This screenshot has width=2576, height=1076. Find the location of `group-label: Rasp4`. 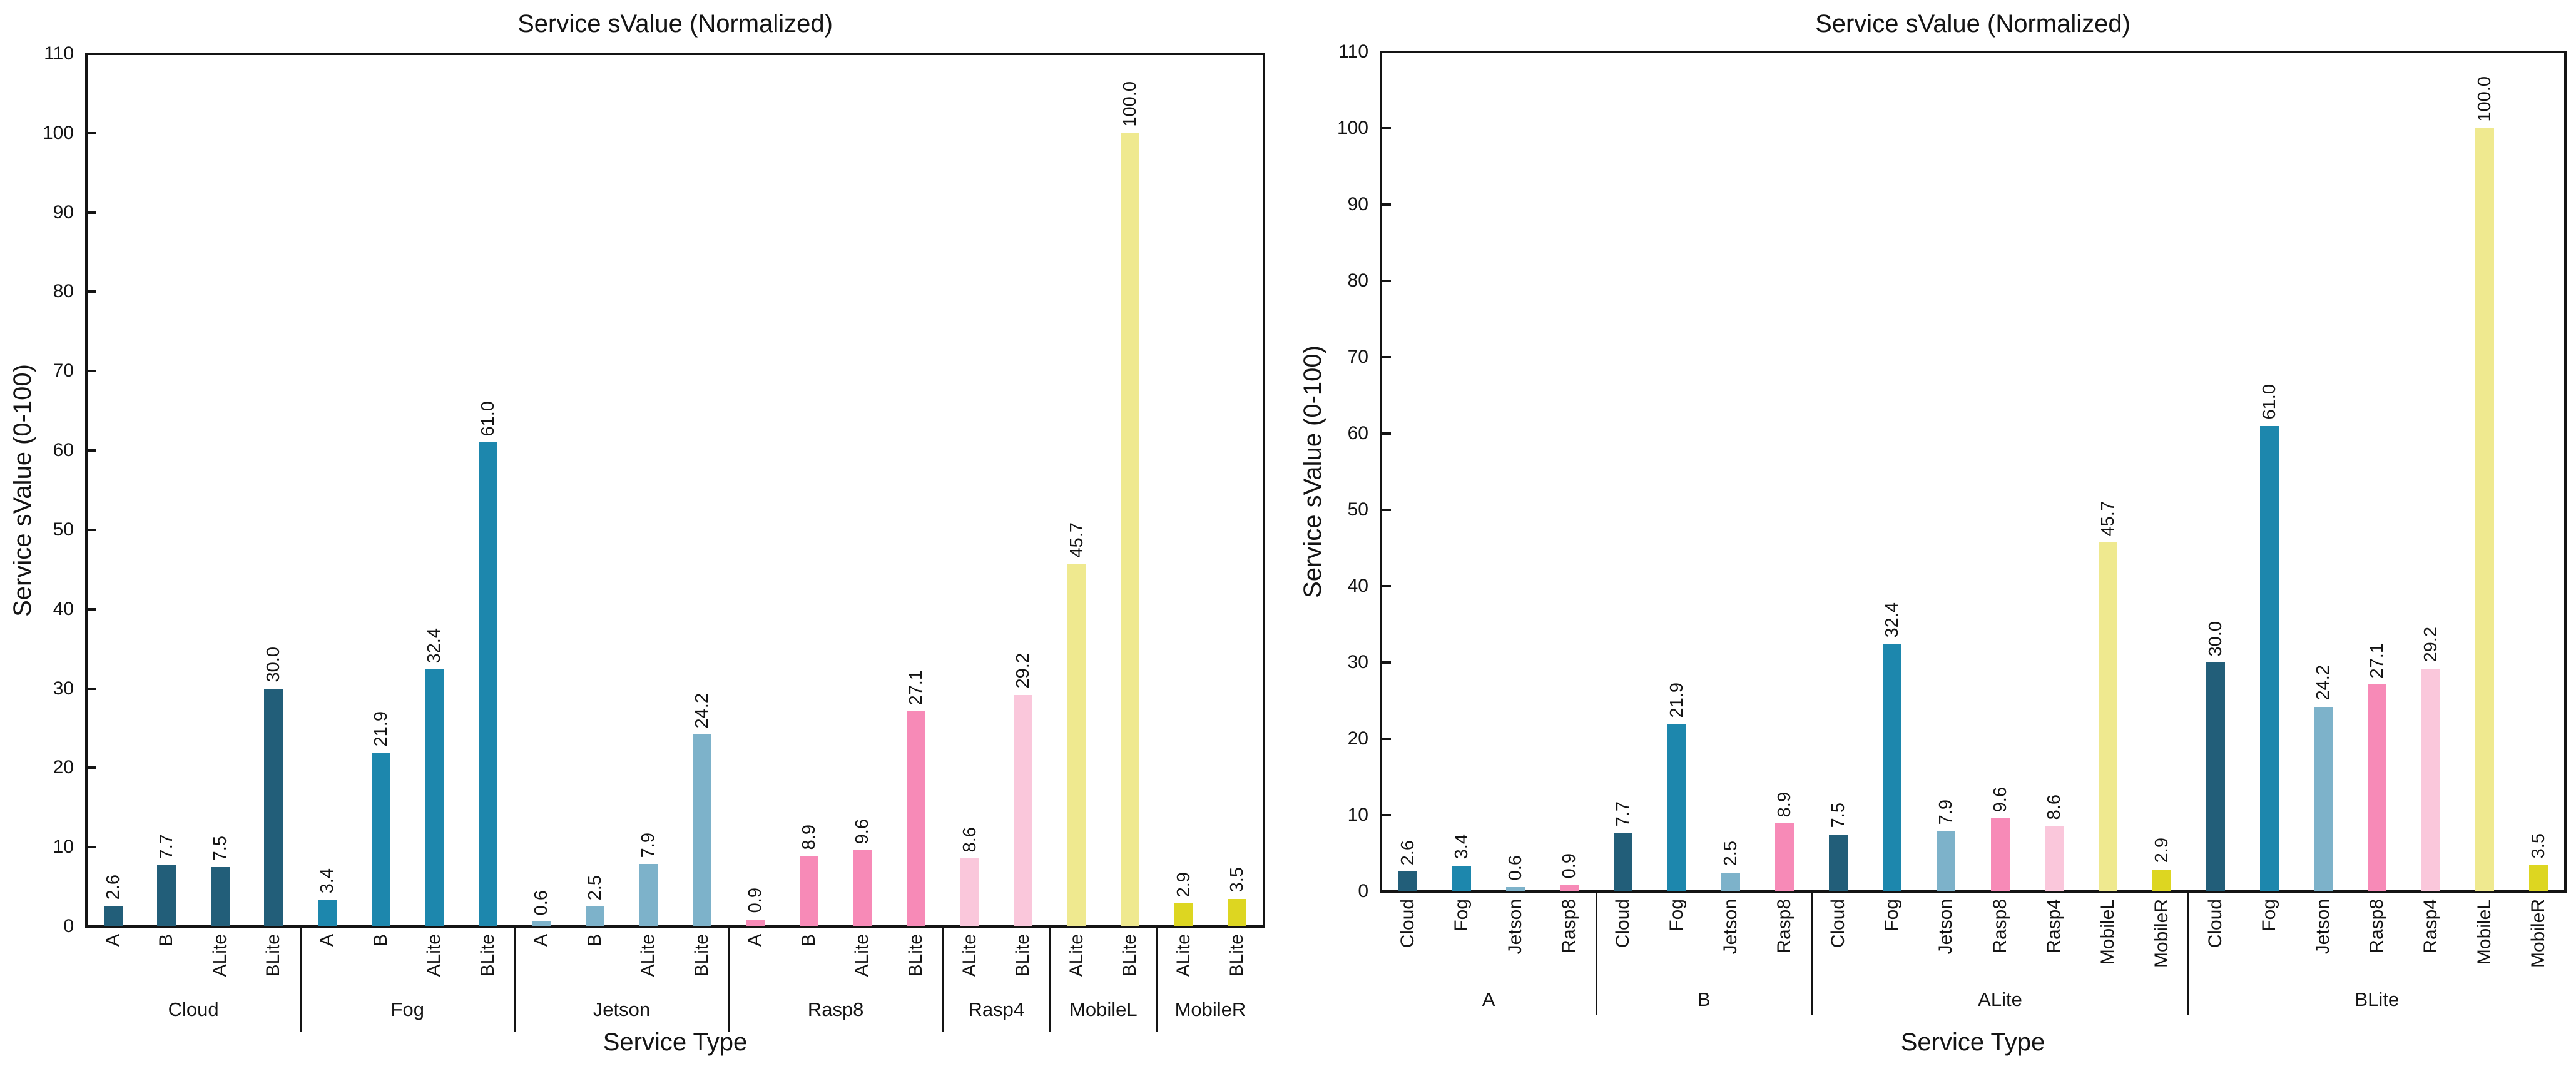

group-label: Rasp4 is located at coordinates (996, 1009).